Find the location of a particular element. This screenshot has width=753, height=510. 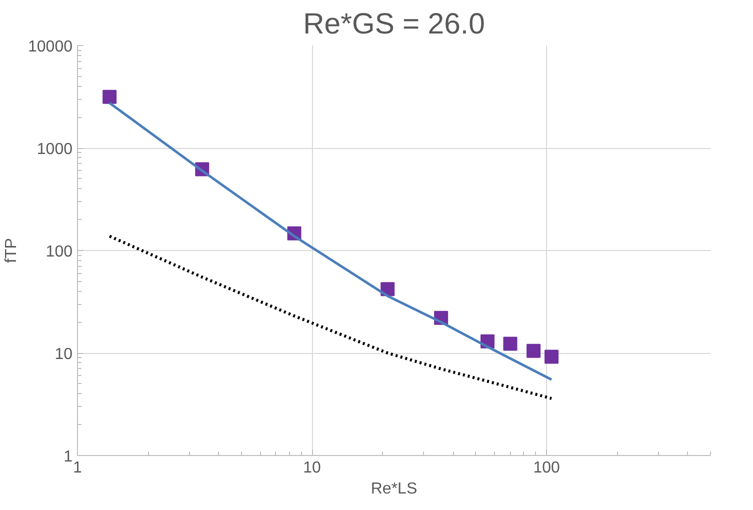

x-tick-label: 10 is located at coordinates (312, 468).